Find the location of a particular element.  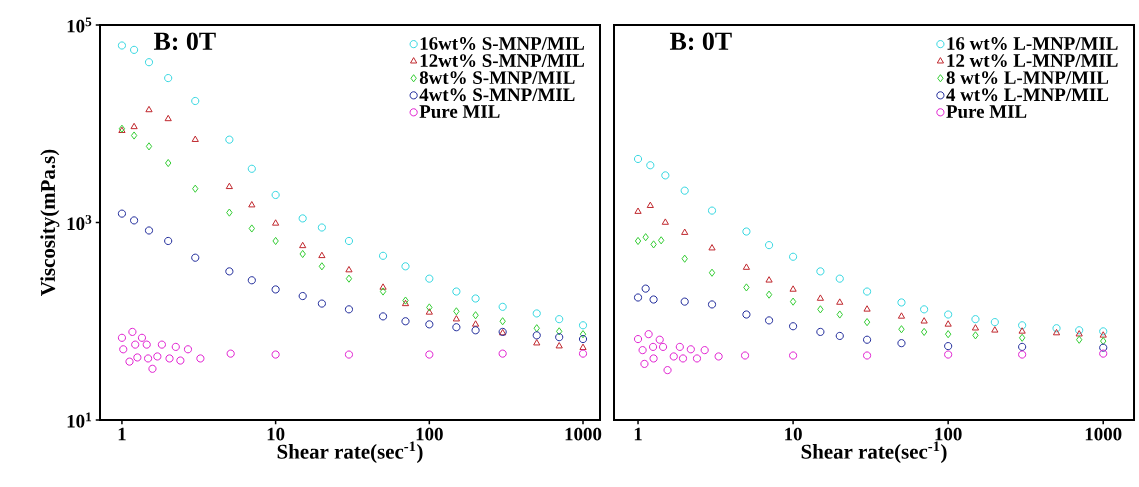

y-tick-label: 10$^{3}$ is located at coordinates (79, 222).